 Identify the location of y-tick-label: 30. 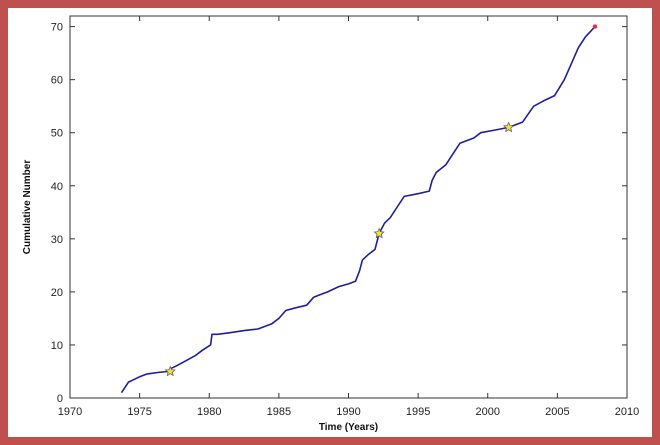
(57, 240).